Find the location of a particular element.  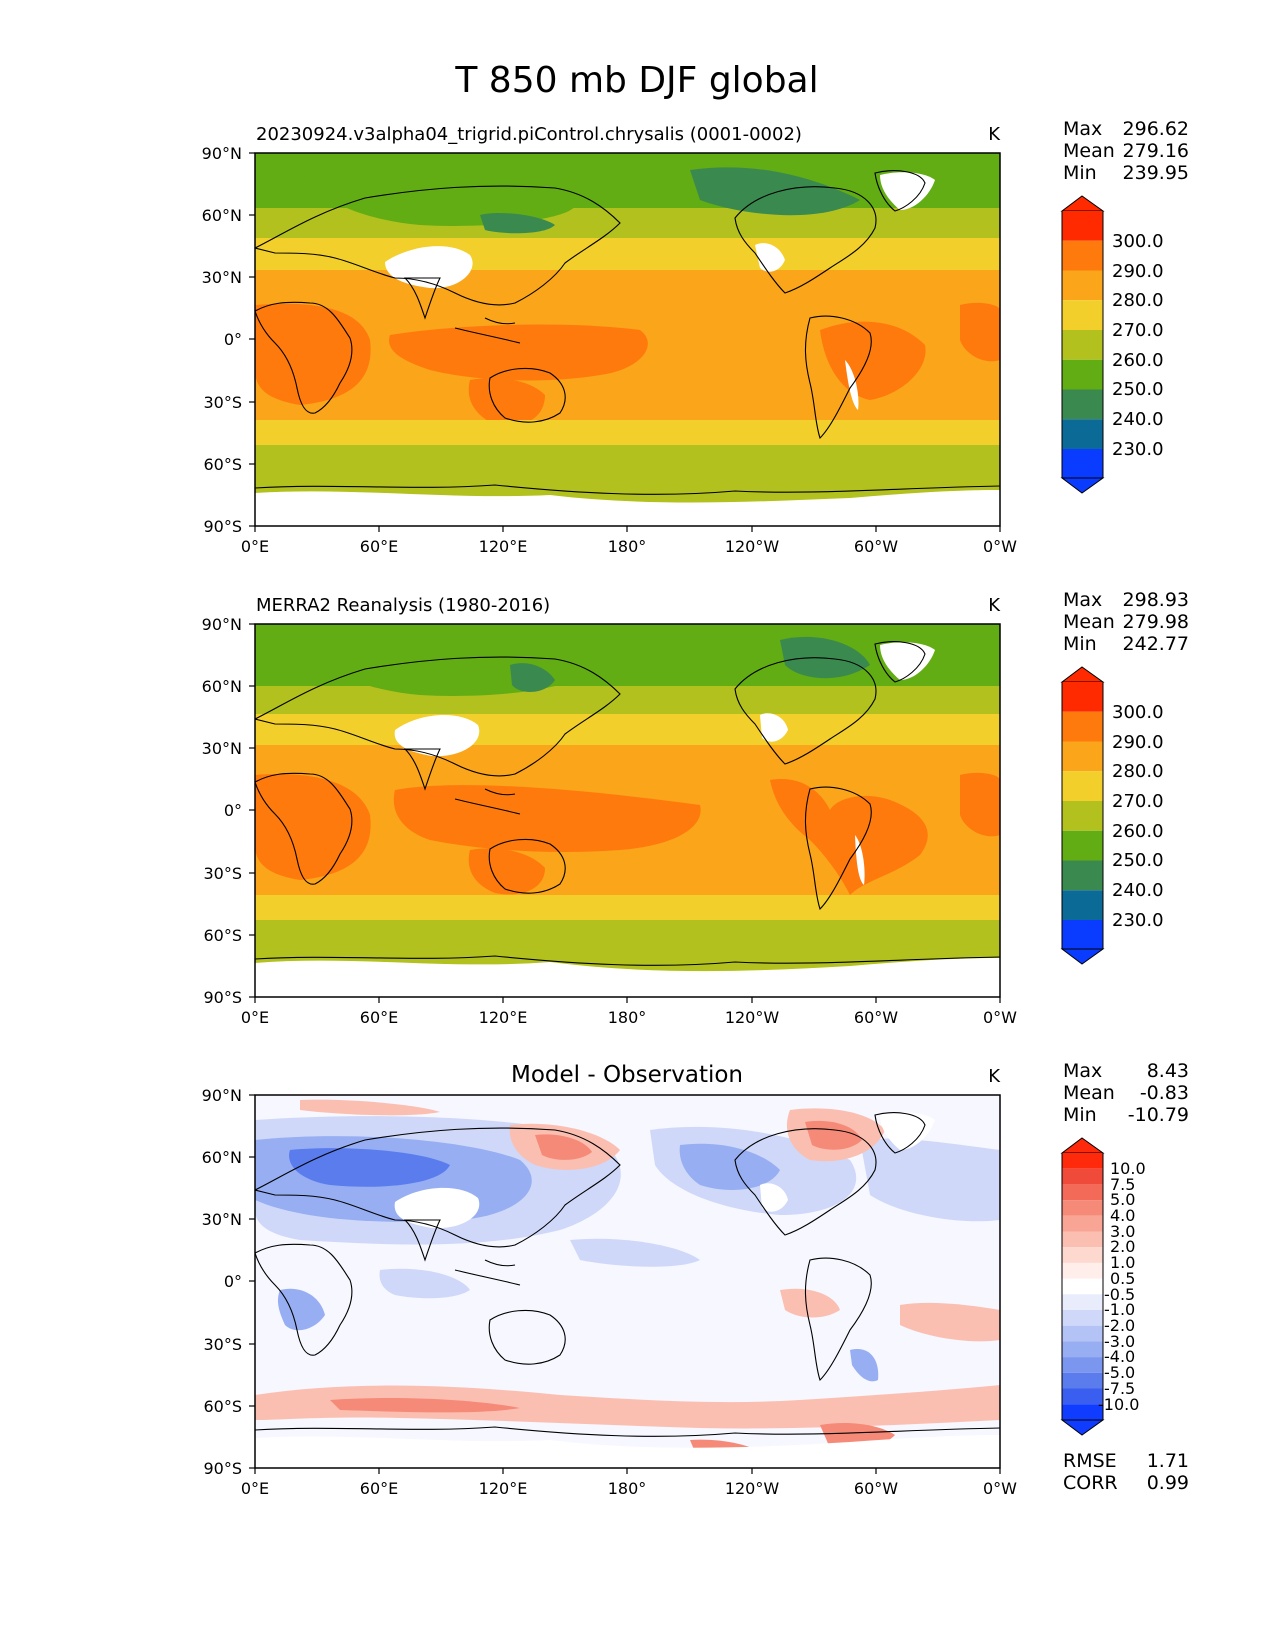

colorbar-label: 0.5 is located at coordinates (1122, 1278).